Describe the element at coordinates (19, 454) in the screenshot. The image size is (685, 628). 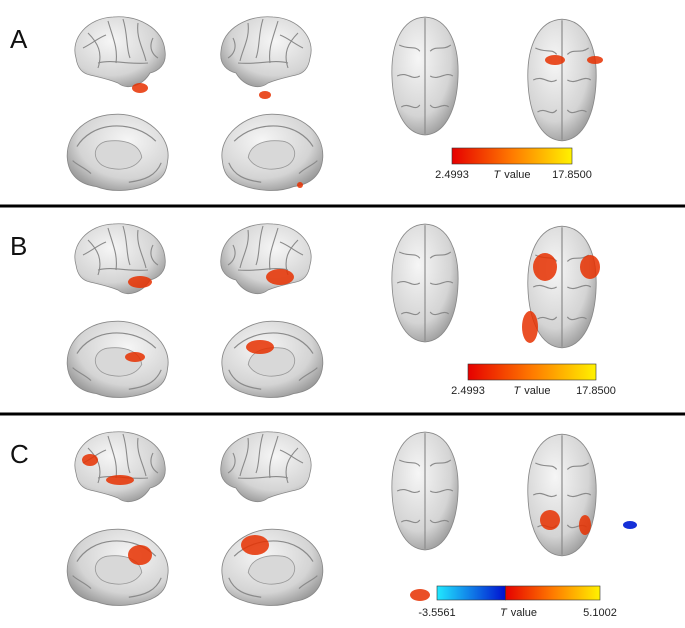
I see `panel-label: C` at that location.